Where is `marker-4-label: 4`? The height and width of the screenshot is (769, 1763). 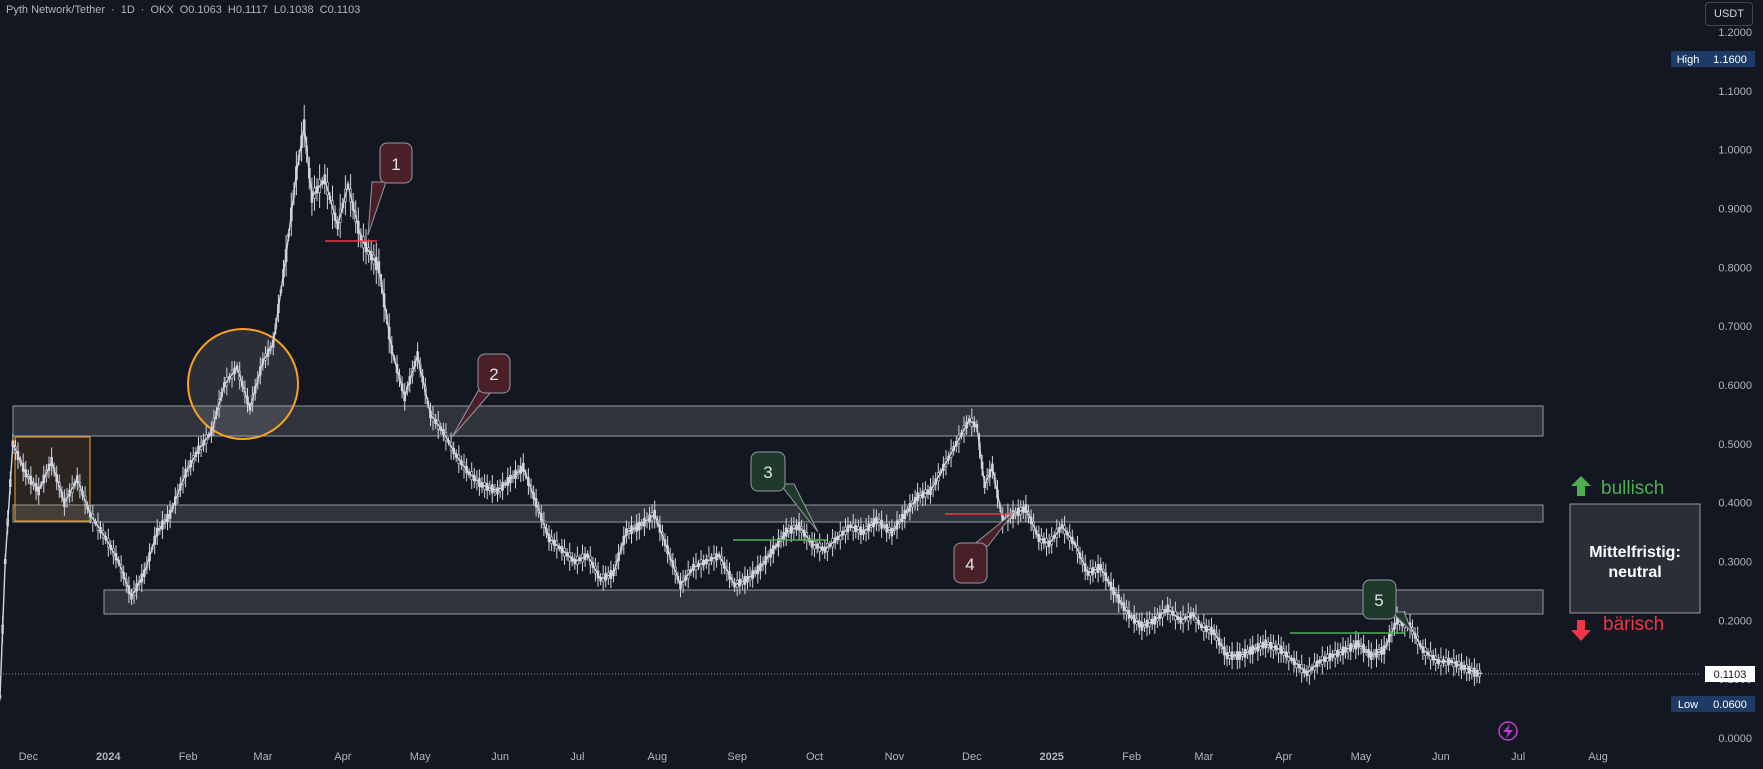
marker-4-label: 4 is located at coordinates (969, 564).